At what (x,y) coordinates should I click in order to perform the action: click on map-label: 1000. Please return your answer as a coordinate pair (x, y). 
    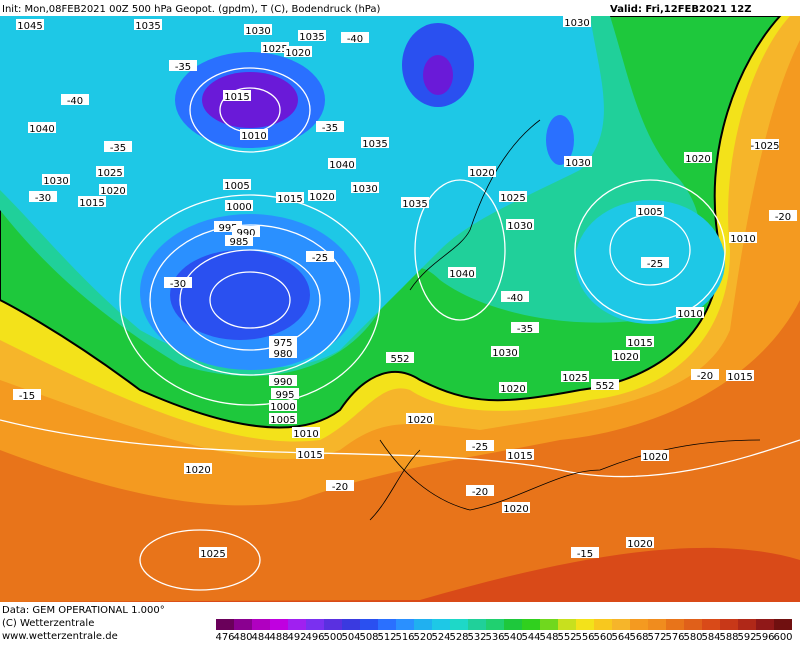
    Looking at the image, I should click on (282, 407).